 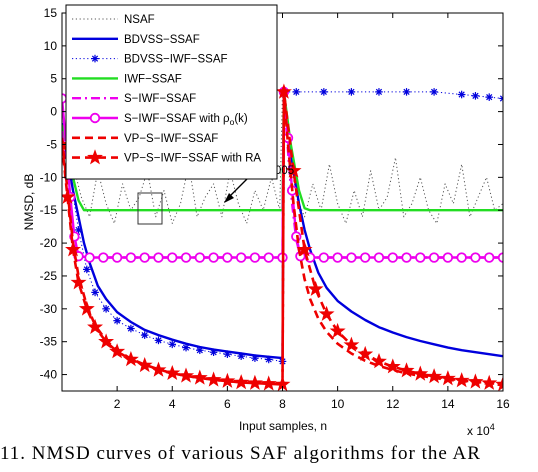 I want to click on y-tick-label: -20, so click(x=49, y=243).